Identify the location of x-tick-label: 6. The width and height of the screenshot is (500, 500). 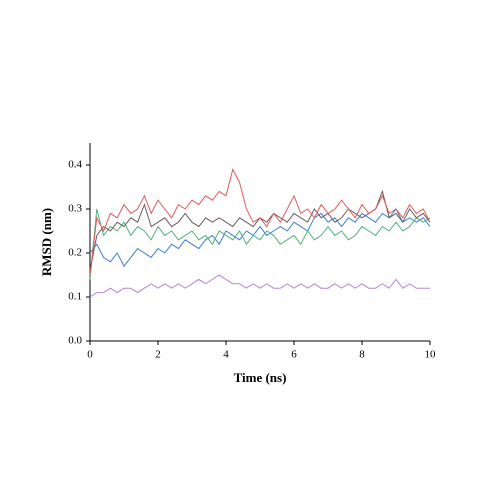
(294, 355).